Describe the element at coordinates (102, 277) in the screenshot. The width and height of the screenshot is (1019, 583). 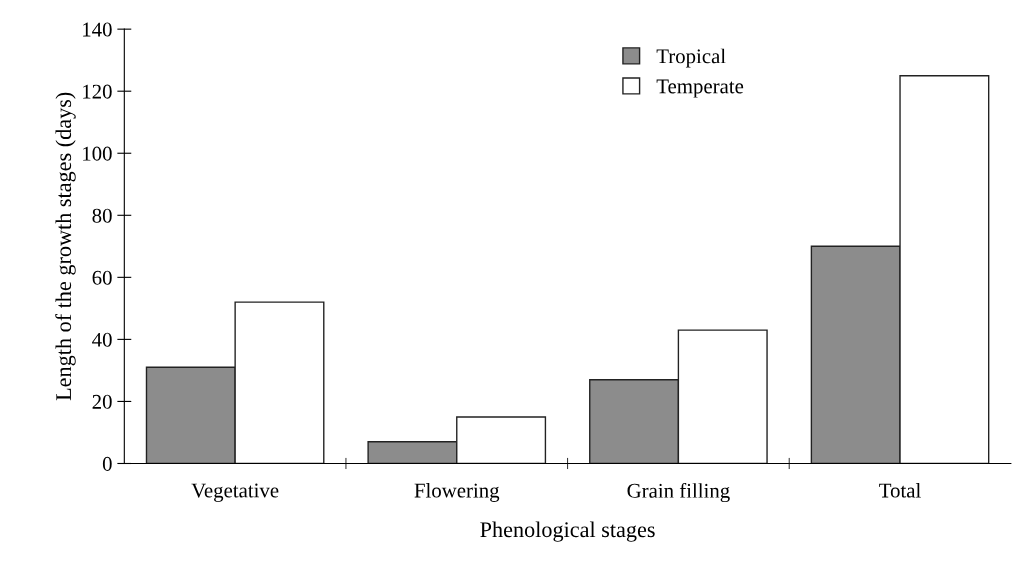
I see `y-tick-label: 60` at that location.